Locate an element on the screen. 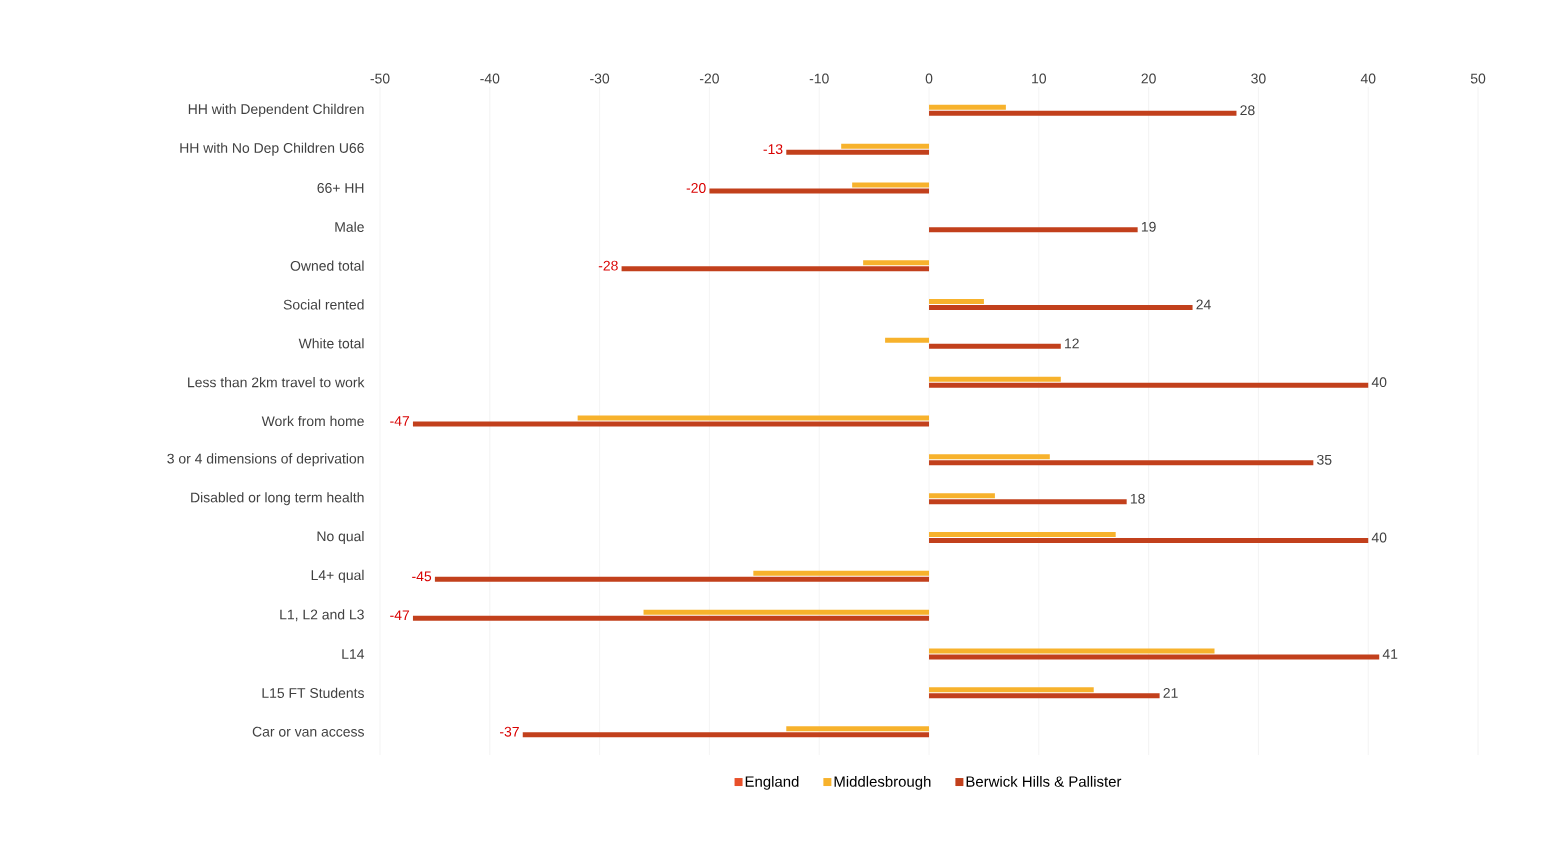 The image size is (1542, 844). data-label: 12 is located at coordinates (1072, 343).